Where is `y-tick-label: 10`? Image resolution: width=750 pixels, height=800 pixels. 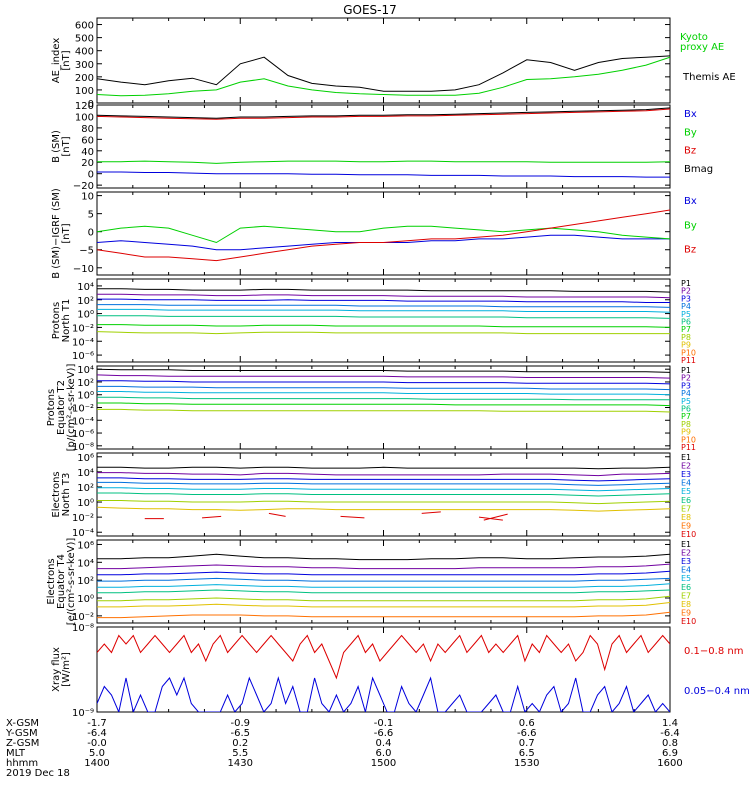 y-tick-label: 10 is located at coordinates (87, 197).